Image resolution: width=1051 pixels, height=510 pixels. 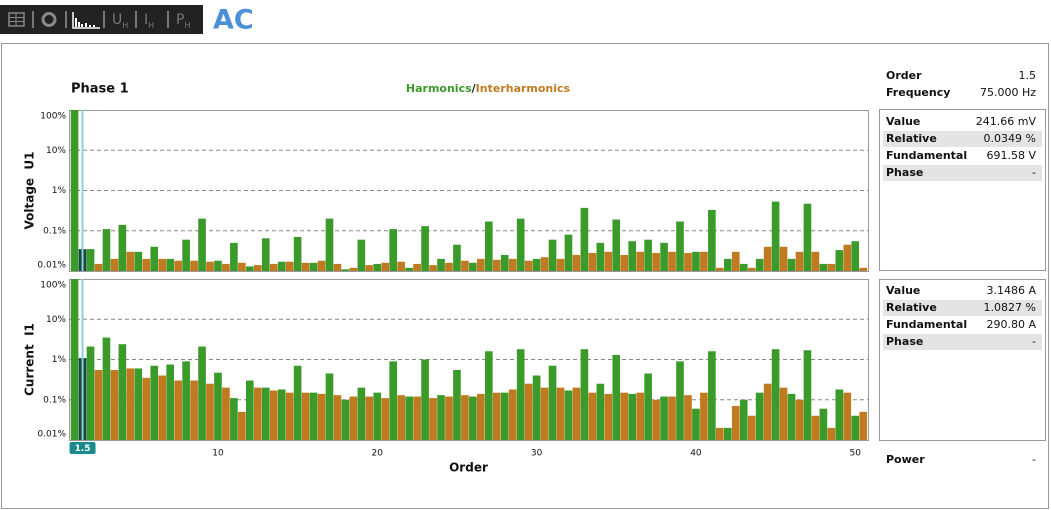 What do you see at coordinates (101, 19) in the screenshot?
I see `toolbar` at bounding box center [101, 19].